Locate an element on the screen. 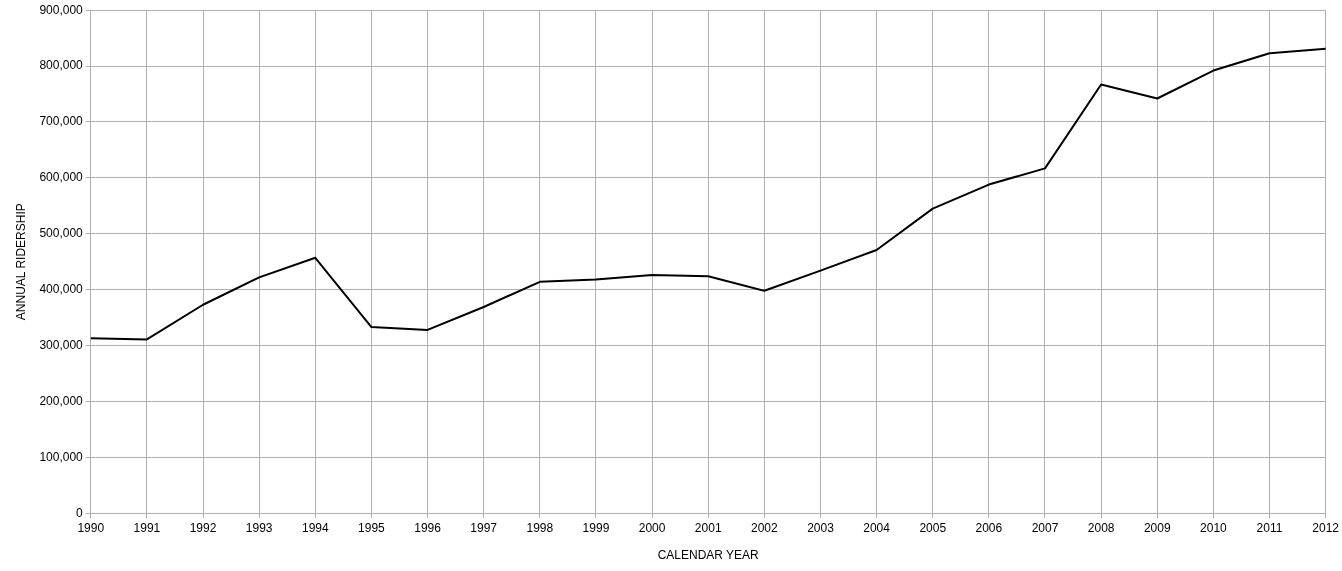 The height and width of the screenshot is (571, 1342). x-tick-label: 2010 is located at coordinates (1214, 527).